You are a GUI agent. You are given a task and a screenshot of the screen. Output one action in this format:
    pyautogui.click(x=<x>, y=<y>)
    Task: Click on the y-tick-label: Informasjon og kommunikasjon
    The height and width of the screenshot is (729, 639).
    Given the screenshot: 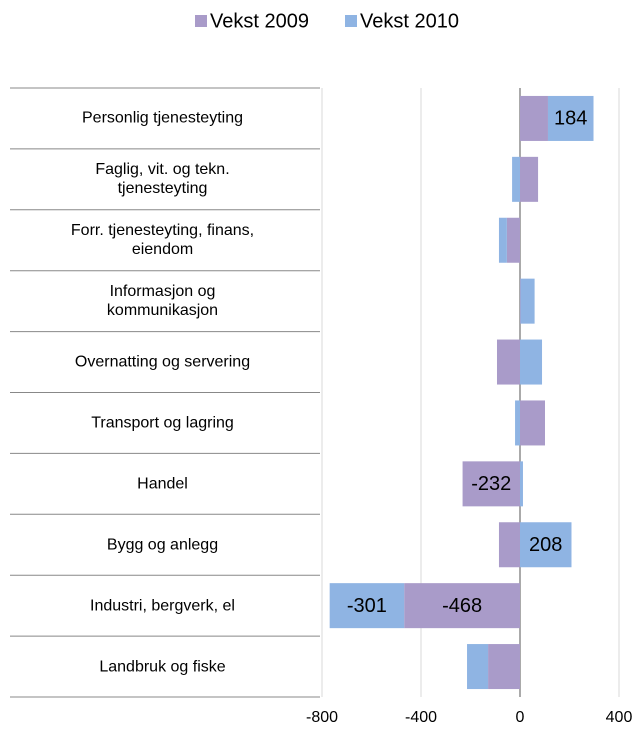 What is the action you would take?
    pyautogui.click(x=162, y=301)
    